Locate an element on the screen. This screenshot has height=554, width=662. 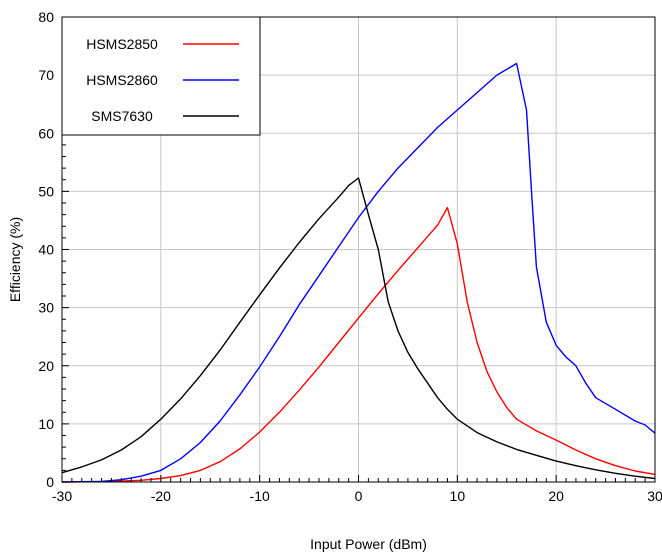
x-tick-label: 0 is located at coordinates (359, 496).